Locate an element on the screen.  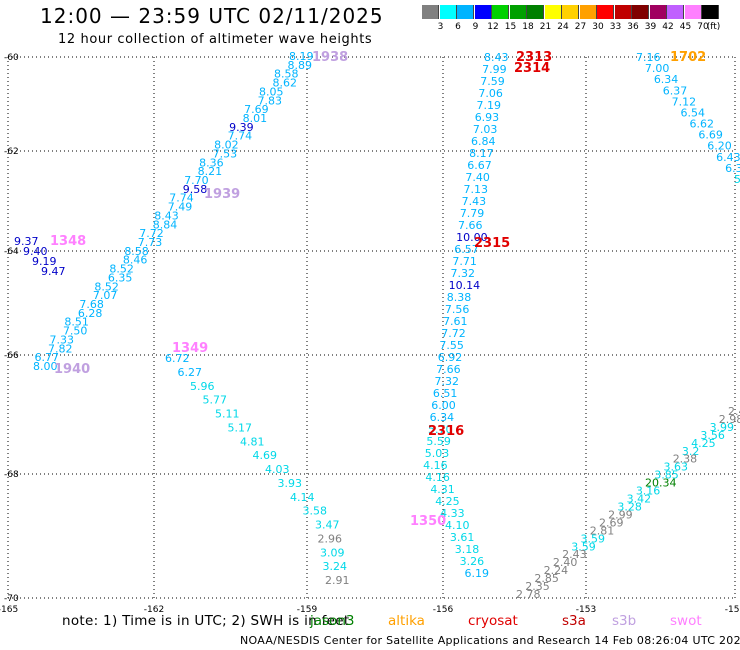
wave-height-value: 7.50 is located at coordinates (75, 331).